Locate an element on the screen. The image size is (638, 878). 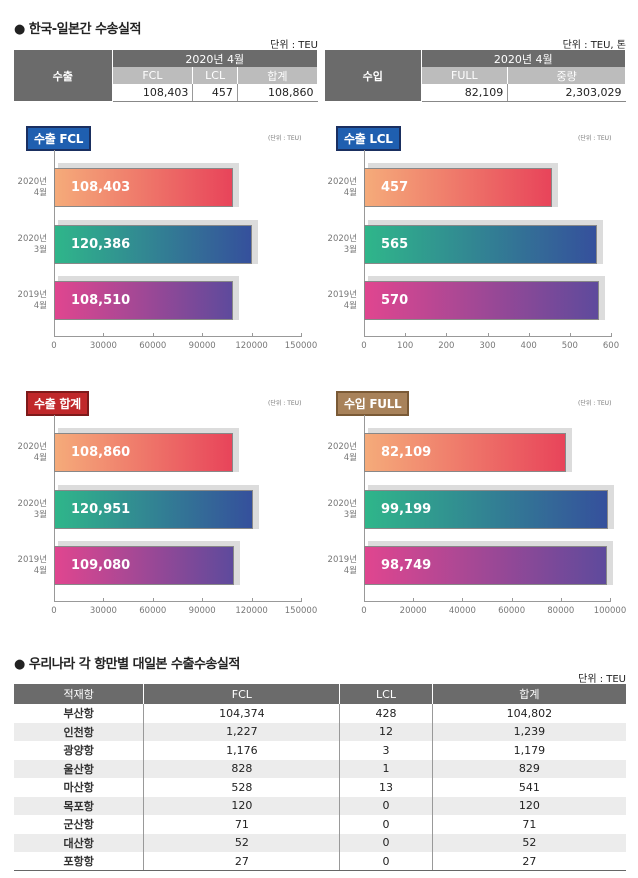
table-row: 포항항 27 0 27 is located at coordinates (320, 861).